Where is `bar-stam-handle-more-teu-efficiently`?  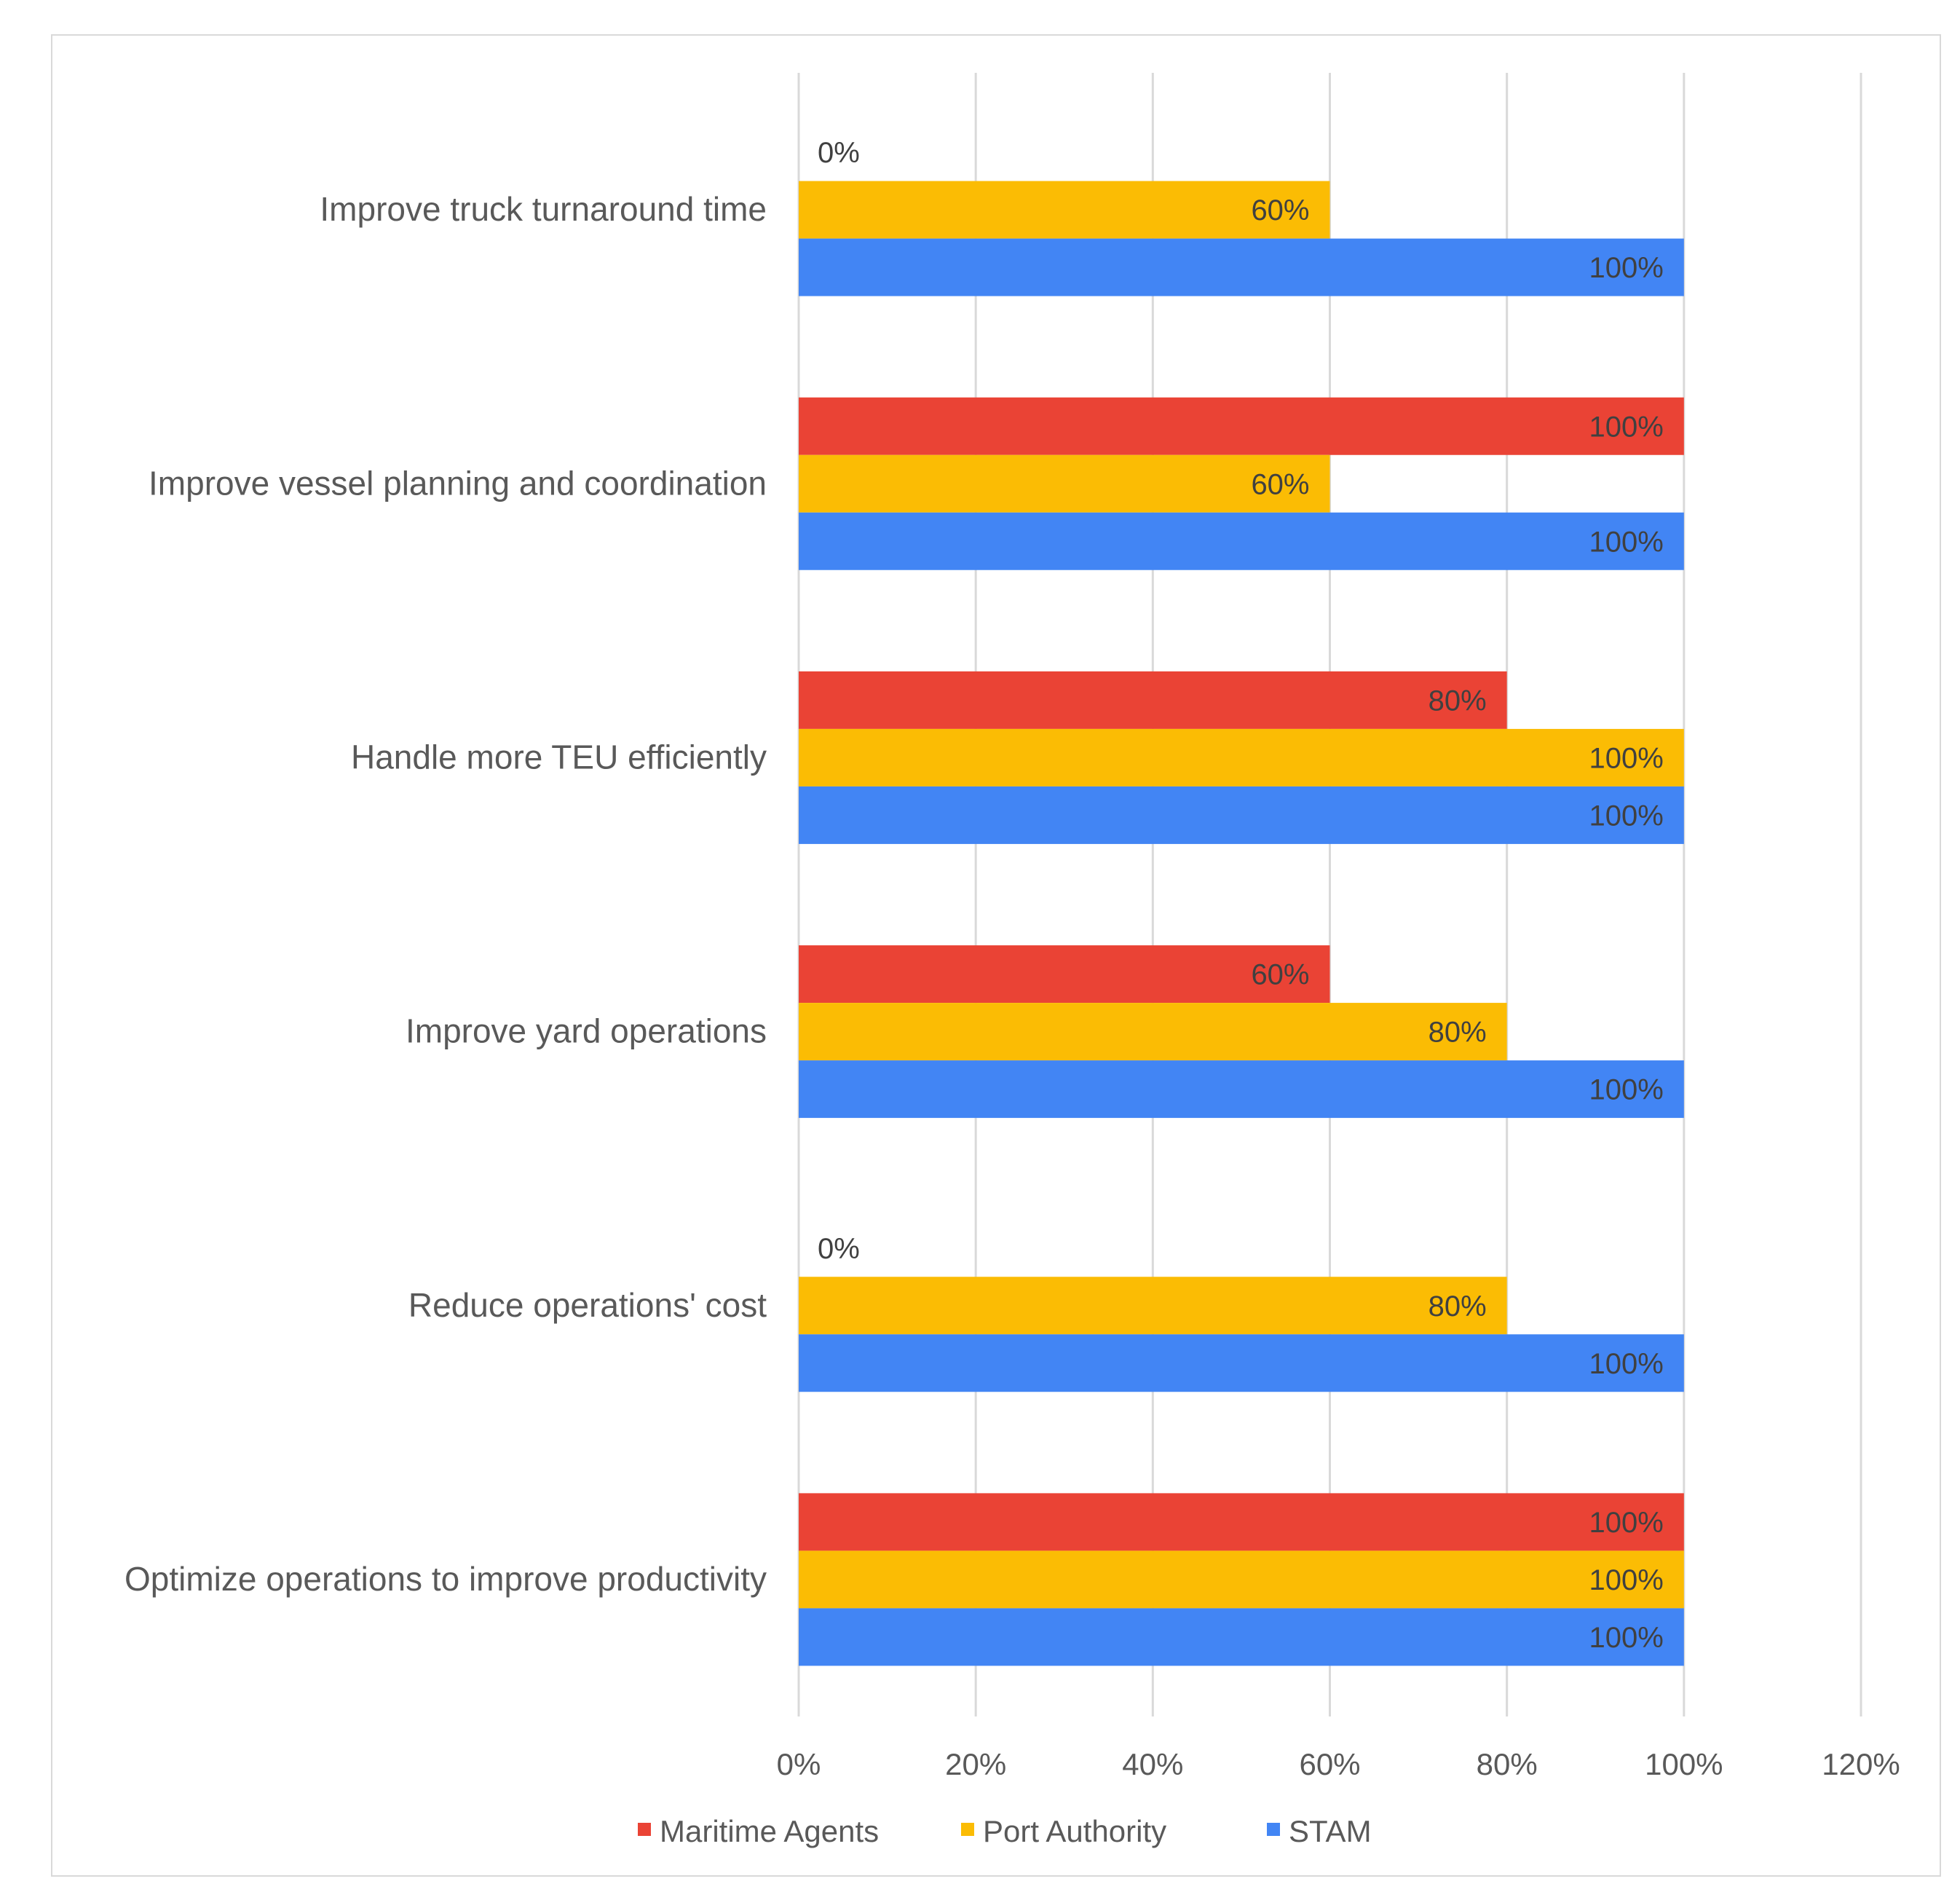
bar-stam-handle-more-teu-efficiently is located at coordinates (1241, 815).